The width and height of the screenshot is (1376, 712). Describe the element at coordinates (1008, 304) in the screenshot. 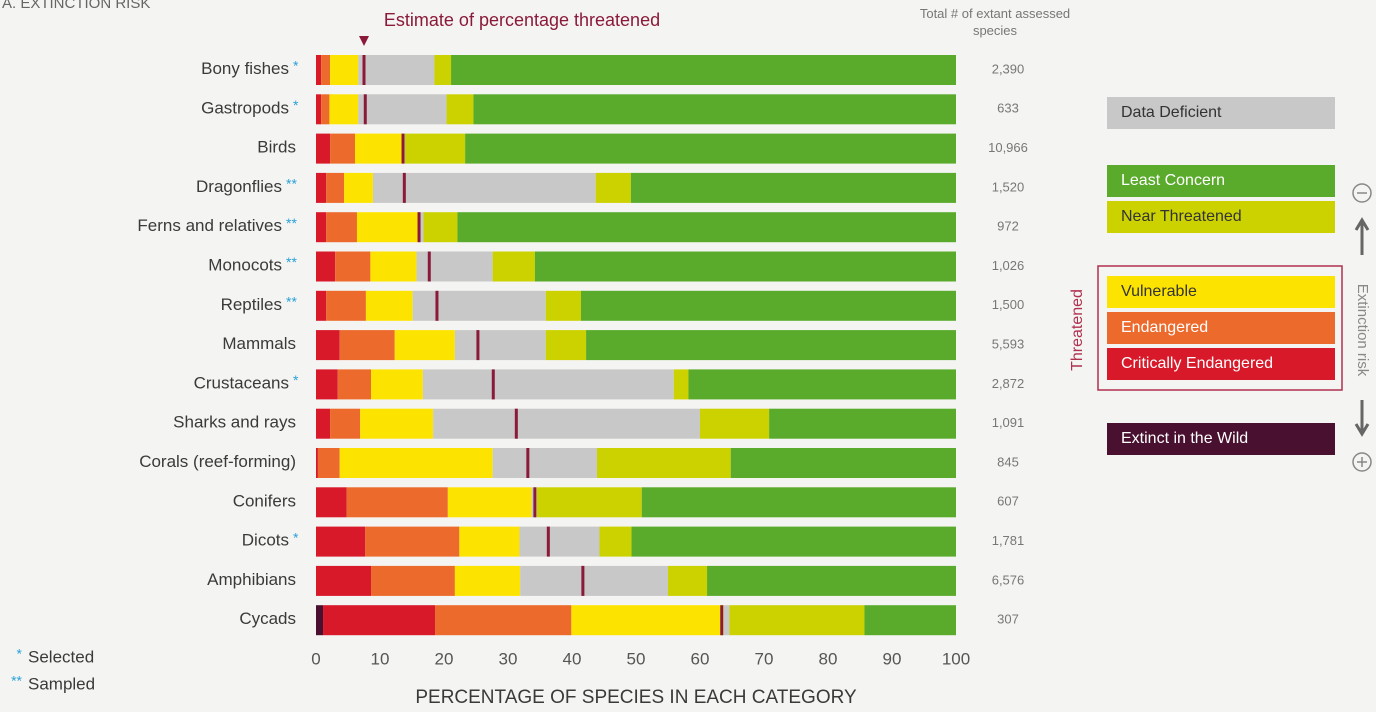

I see `total-label: 1,500` at that location.